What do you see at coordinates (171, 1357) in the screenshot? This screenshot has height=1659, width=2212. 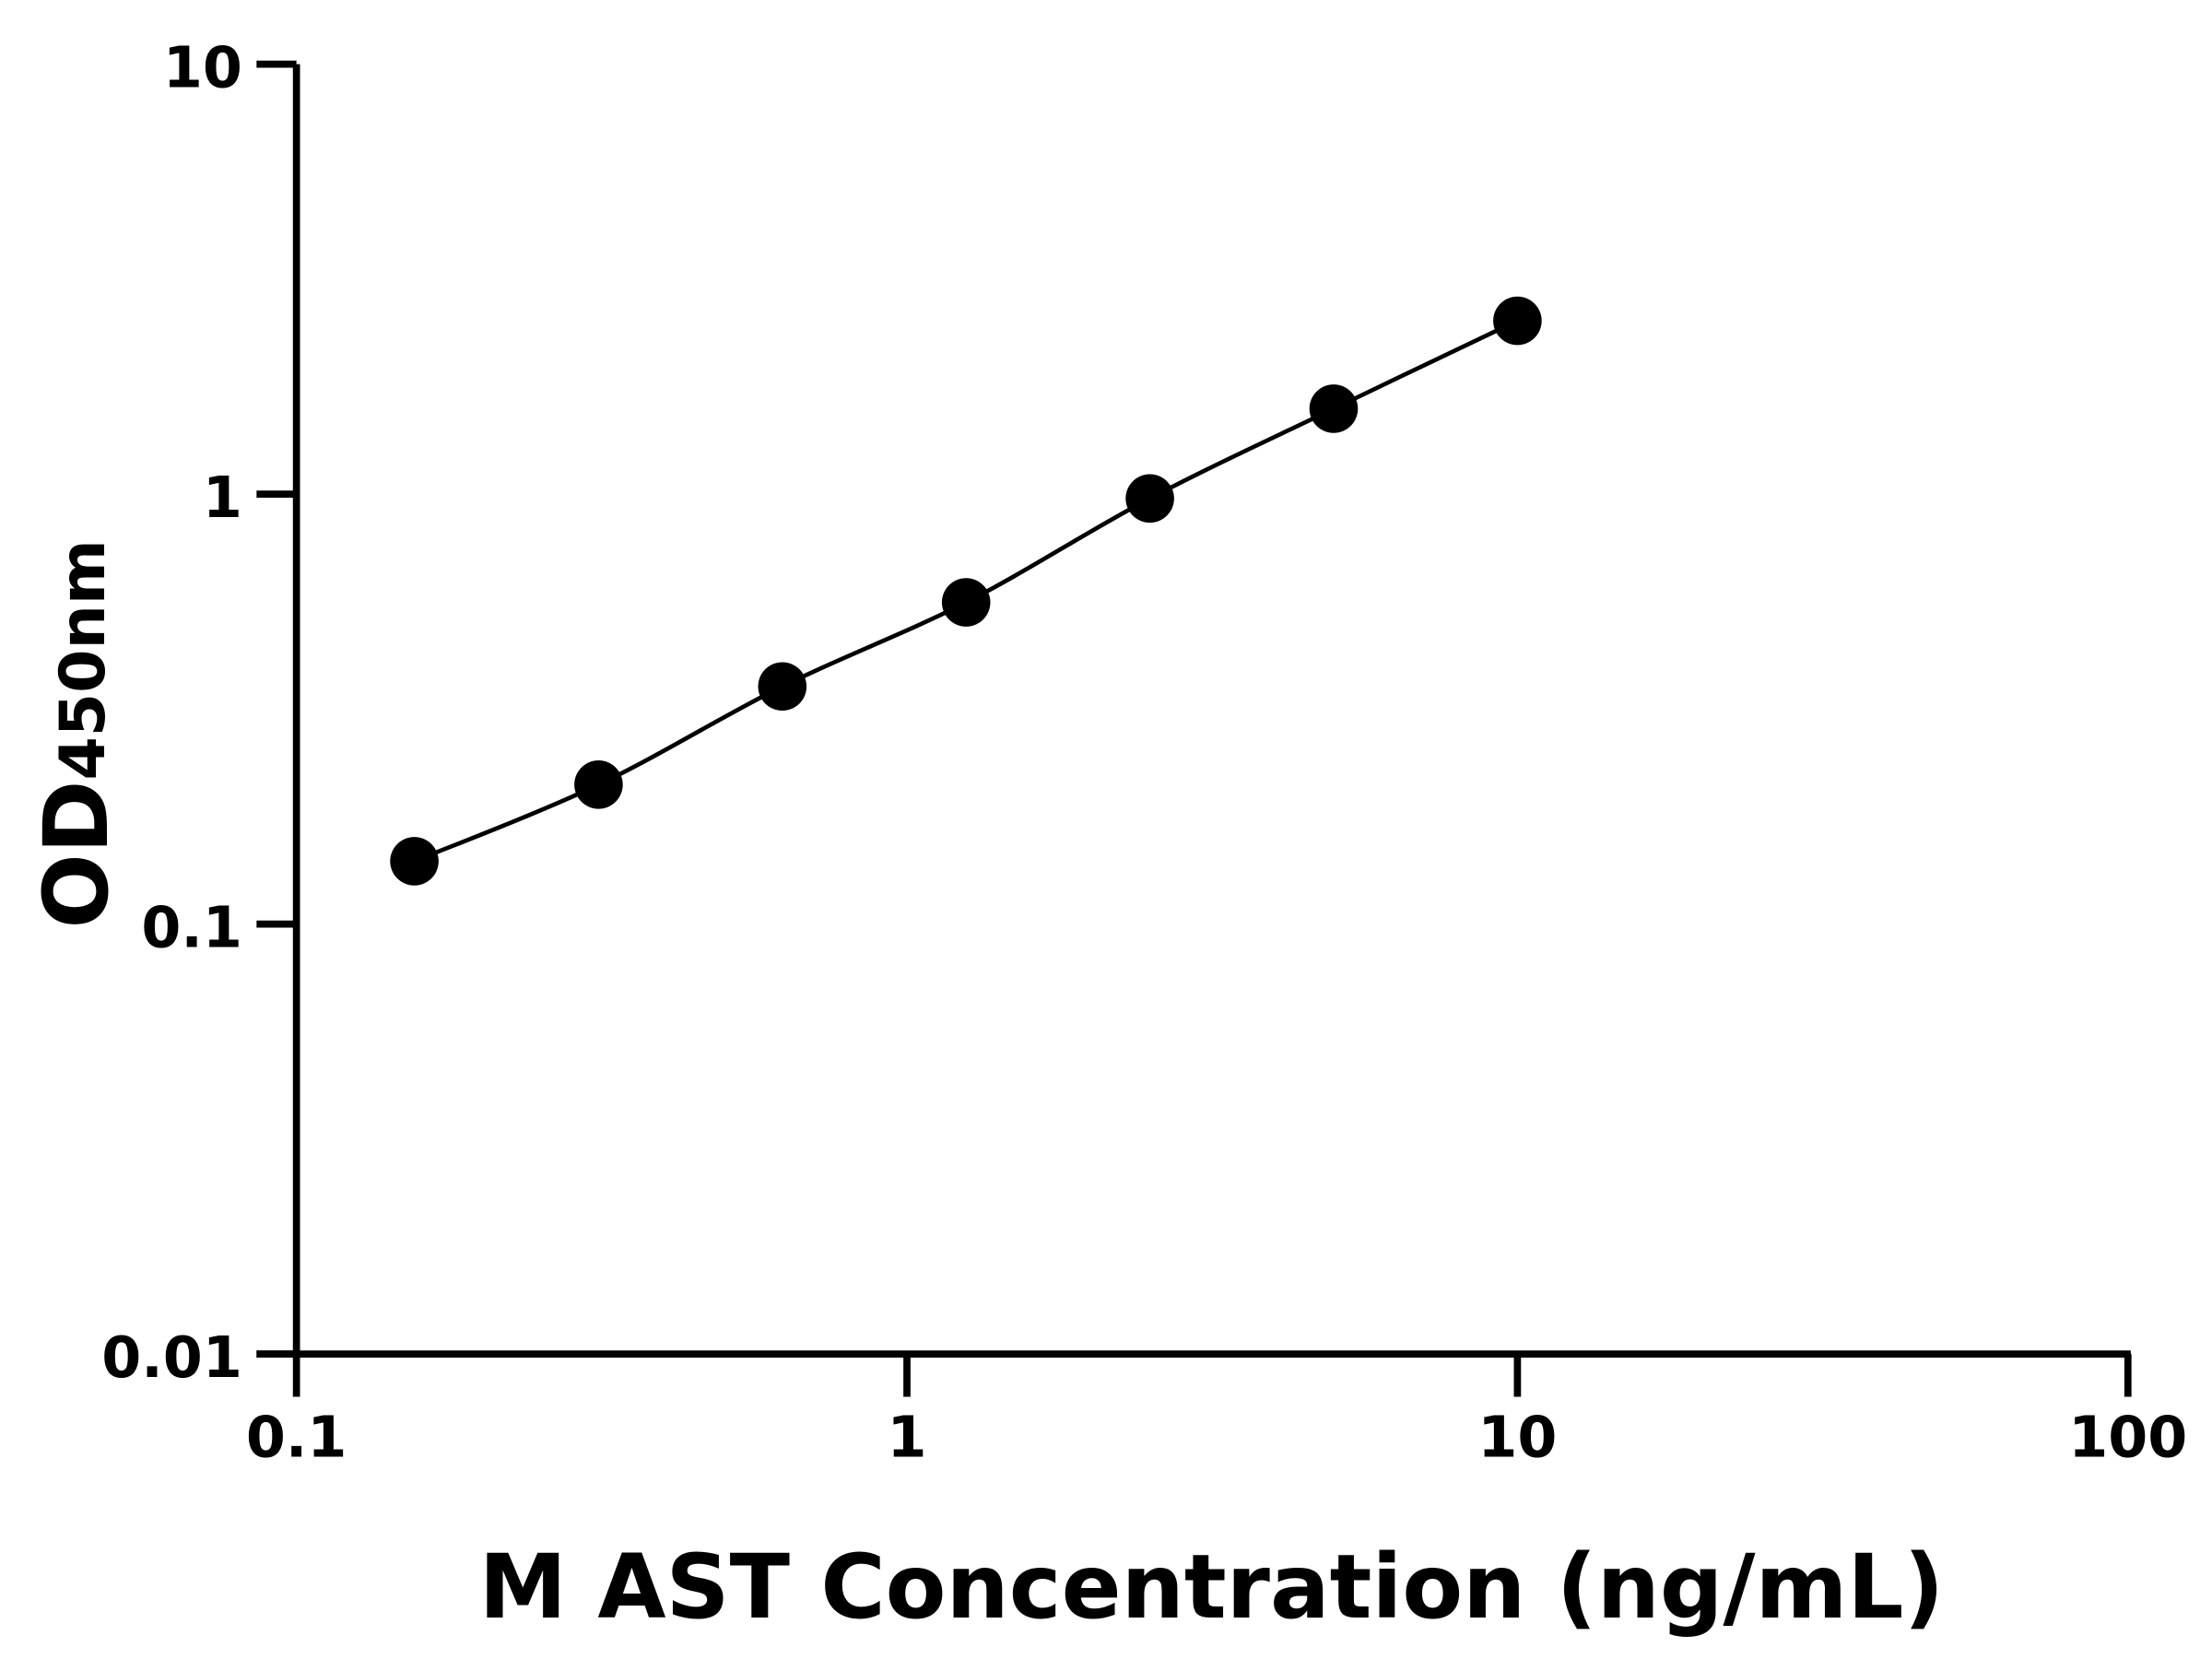 I see `y-tick-label: 0.01` at bounding box center [171, 1357].